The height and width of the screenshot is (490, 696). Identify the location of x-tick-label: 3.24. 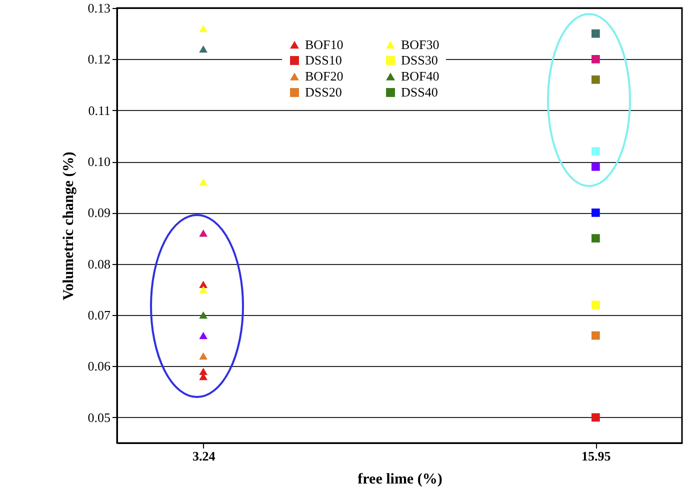
(204, 456).